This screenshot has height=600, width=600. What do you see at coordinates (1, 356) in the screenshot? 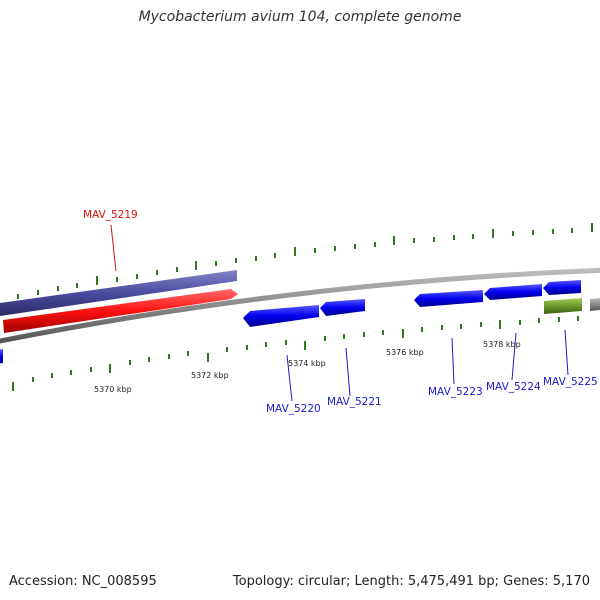
I see `gene-left-edge` at bounding box center [1, 356].